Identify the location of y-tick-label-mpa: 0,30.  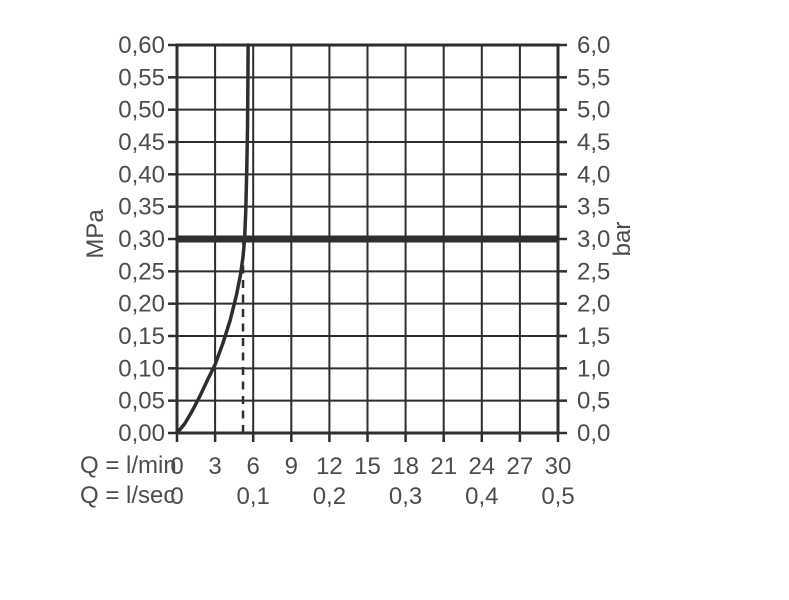
(141, 239).